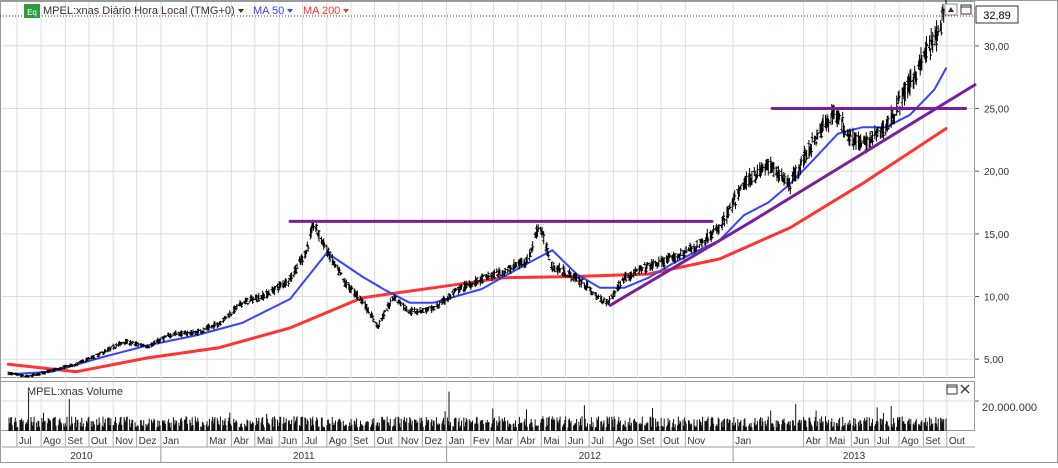 The image size is (1058, 468). I want to click on scroll-up-icon, so click(951, 9).